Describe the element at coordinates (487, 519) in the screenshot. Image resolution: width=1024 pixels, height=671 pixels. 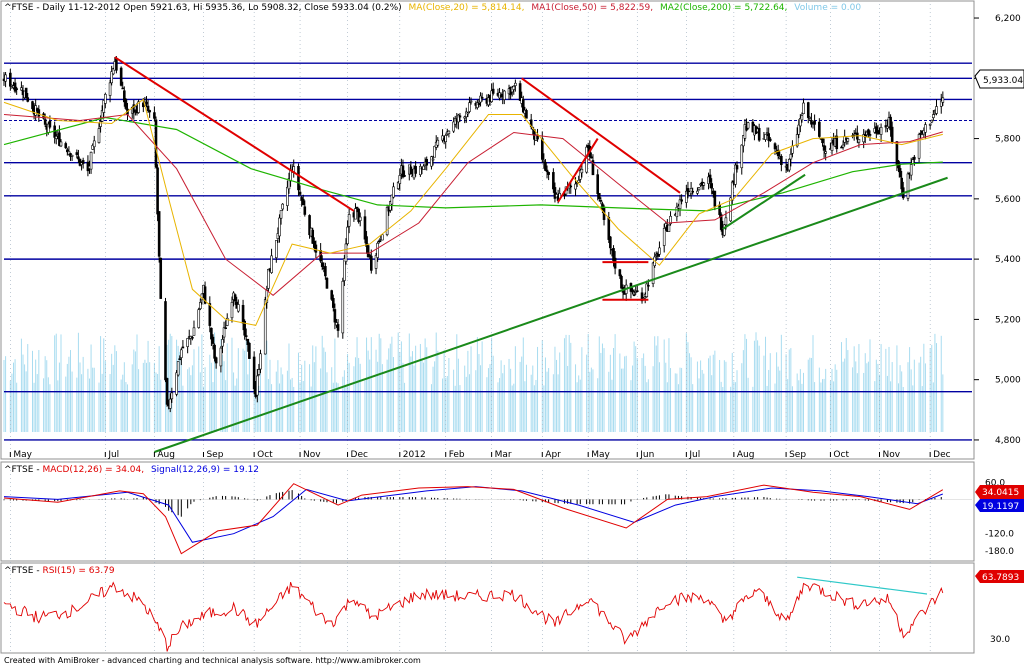
I see `macd-series` at that location.